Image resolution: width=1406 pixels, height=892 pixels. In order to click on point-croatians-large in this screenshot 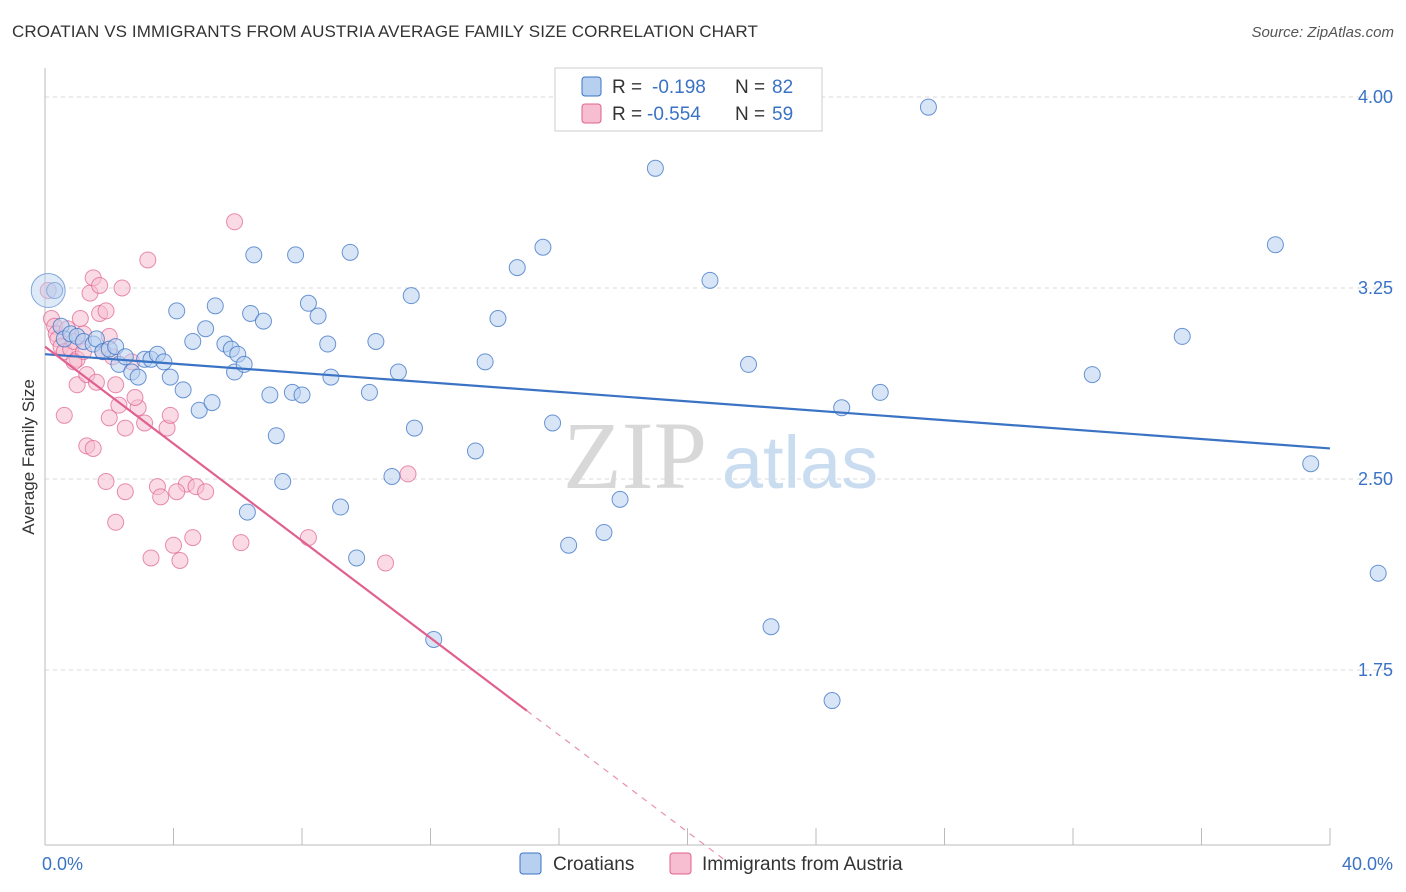, I will do `click(48, 291)`.